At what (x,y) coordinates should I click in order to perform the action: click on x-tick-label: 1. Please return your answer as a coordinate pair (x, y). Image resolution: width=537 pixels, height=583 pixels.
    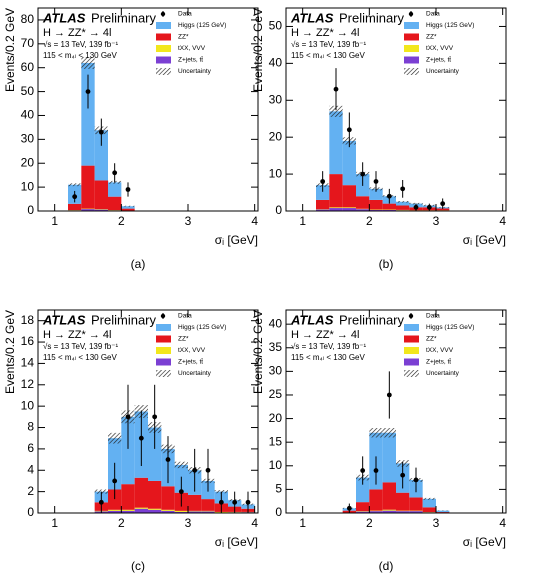
    Looking at the image, I should click on (54, 221).